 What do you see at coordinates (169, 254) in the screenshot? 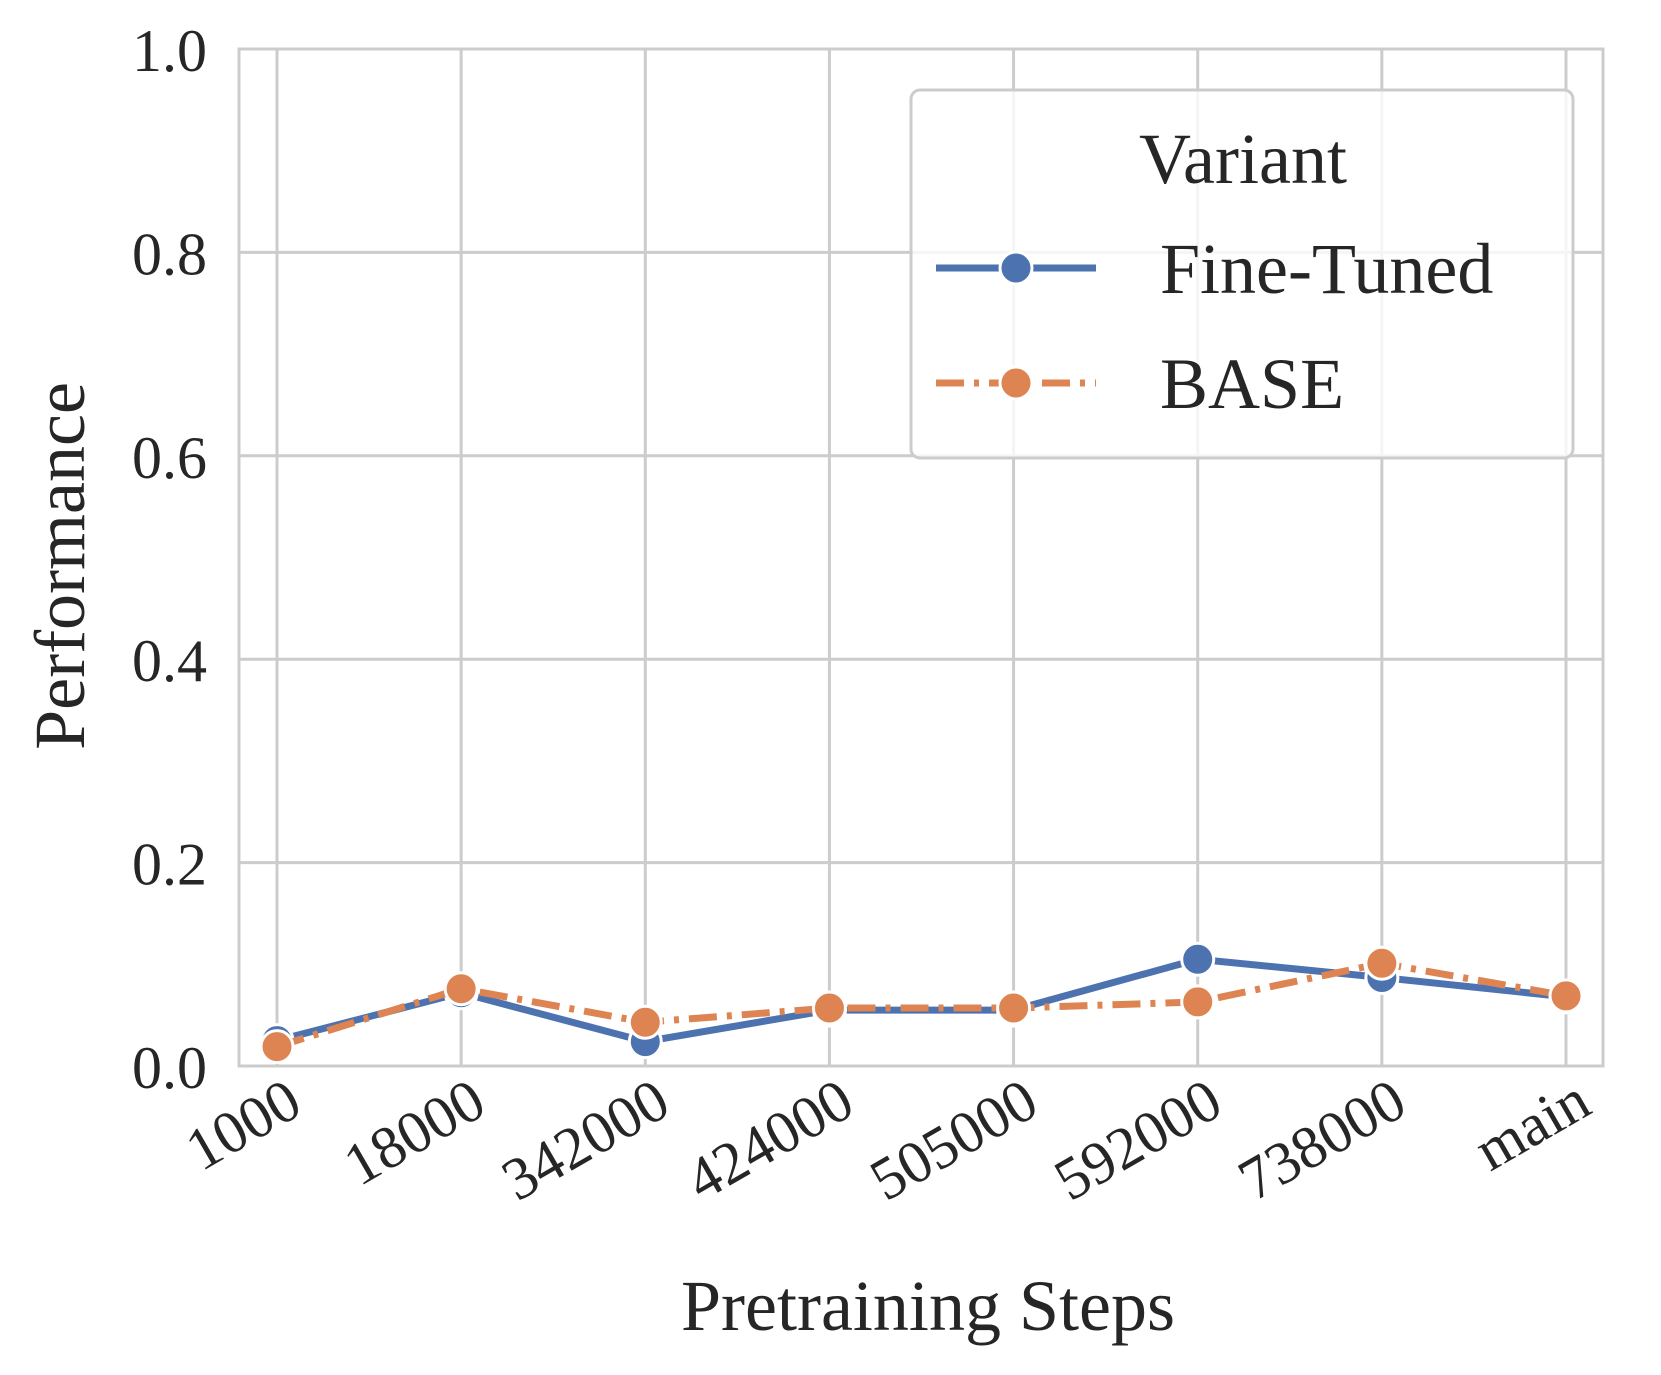
I see `y-tick-label: 0.8` at bounding box center [169, 254].